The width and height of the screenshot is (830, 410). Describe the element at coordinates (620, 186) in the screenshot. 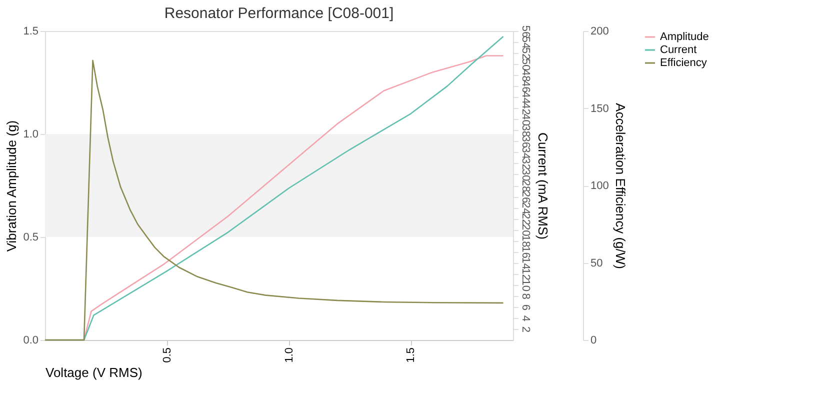

I see `y3-axis-title: Acceleration Efficiency (g/W)` at that location.